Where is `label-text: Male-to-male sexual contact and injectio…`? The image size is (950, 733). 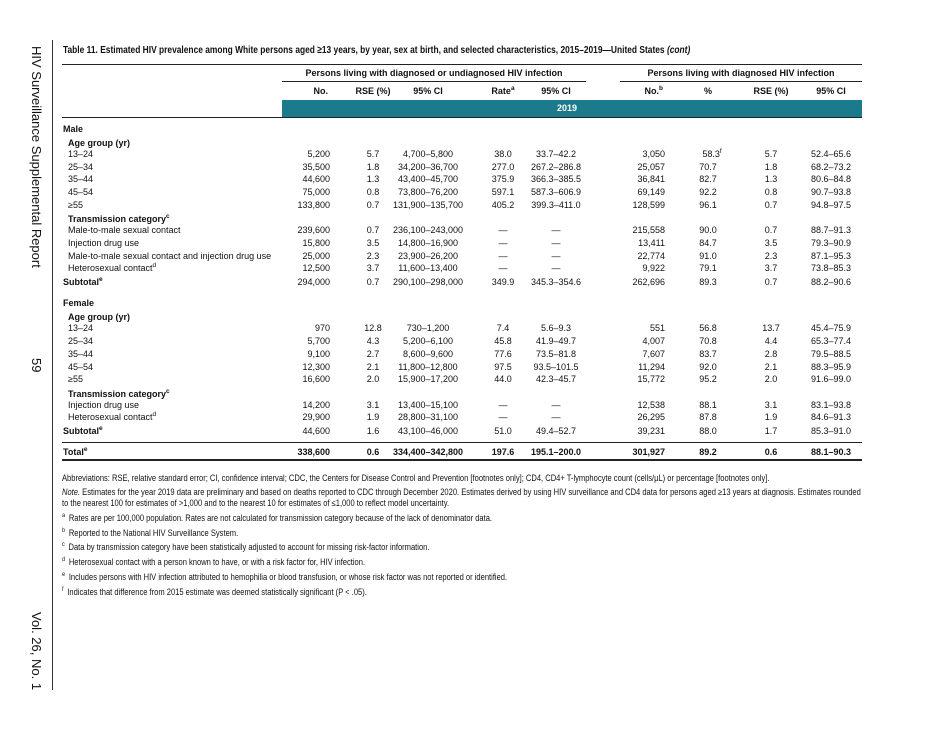 label-text: Male-to-male sexual contact and injectio… is located at coordinates (170, 255).